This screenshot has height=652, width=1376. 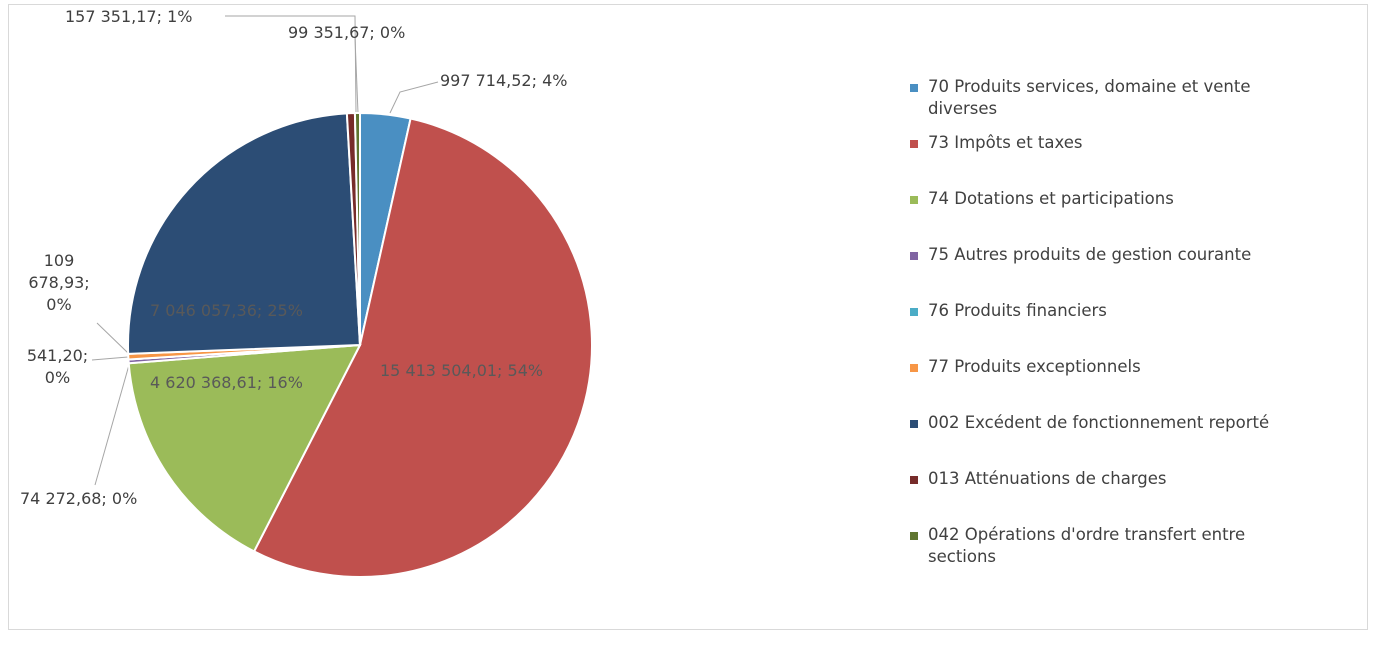 I want to click on legend-label: 002 Excédent de fonctionnement reporté, so click(x=1099, y=422).